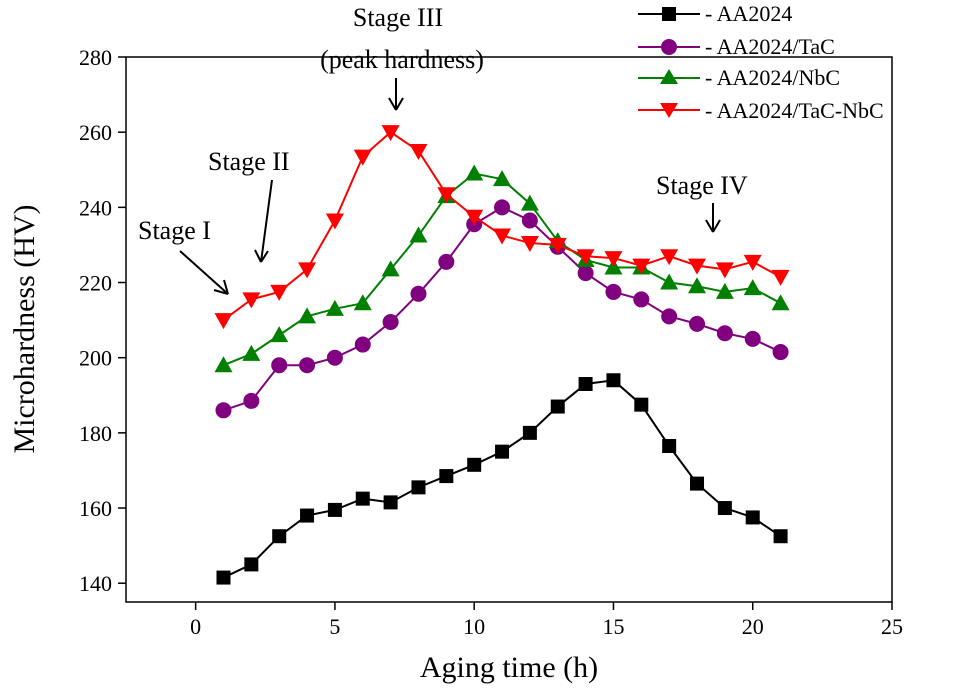  What do you see at coordinates (613, 626) in the screenshot?
I see `x-tick-label-3: 15` at bounding box center [613, 626].